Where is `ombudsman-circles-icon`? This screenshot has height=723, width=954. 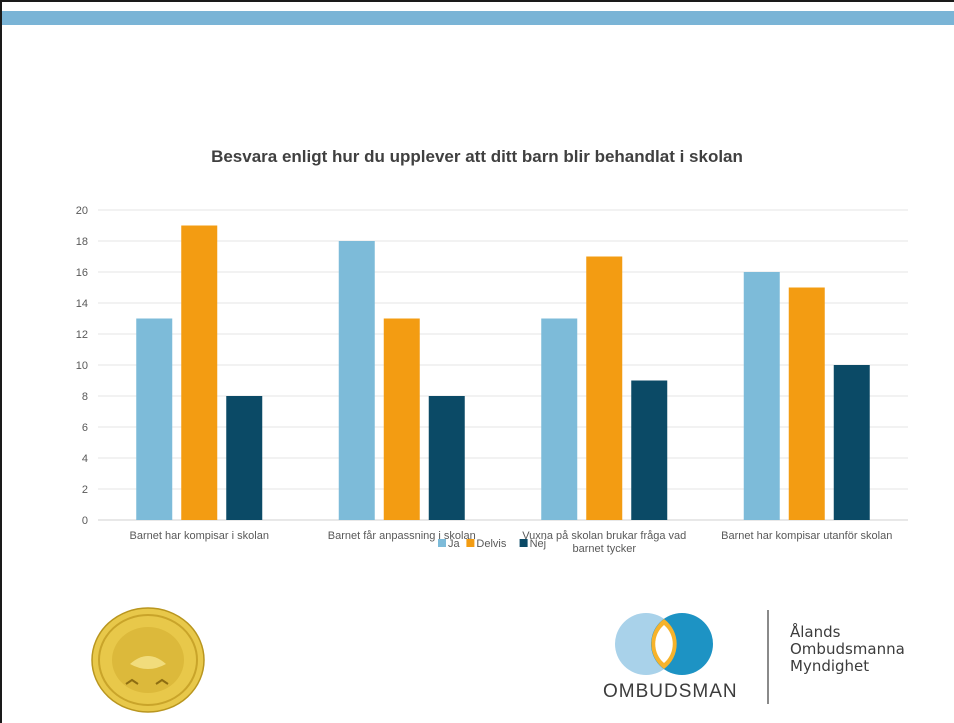
ombudsman-circles-icon is located at coordinates (664, 644).